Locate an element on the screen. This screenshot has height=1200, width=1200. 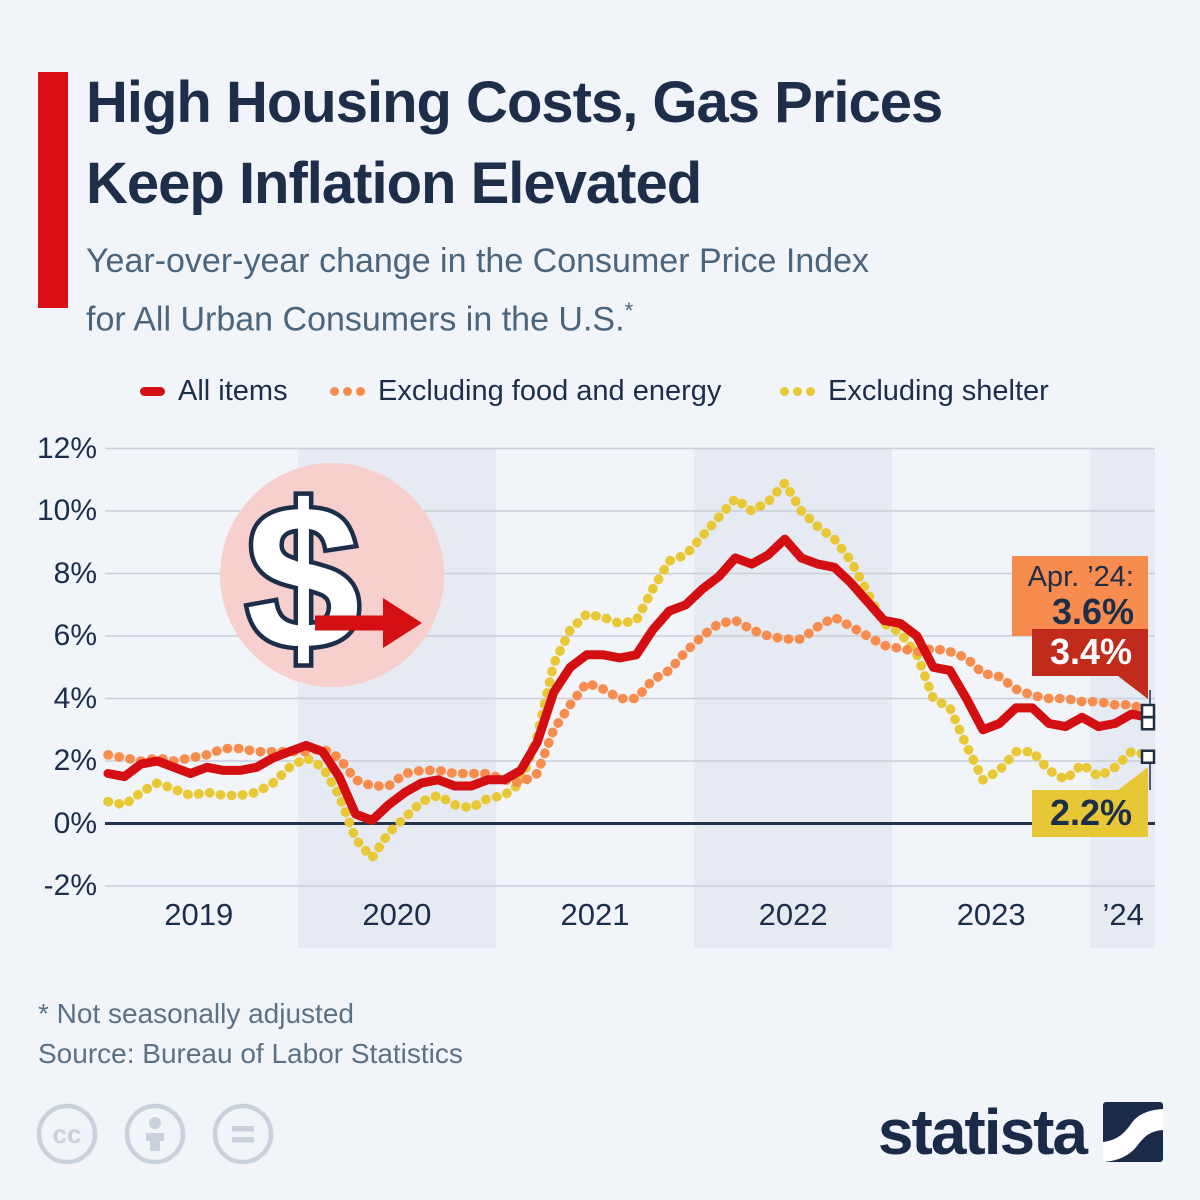
statista-logo-icon is located at coordinates (1133, 1132).